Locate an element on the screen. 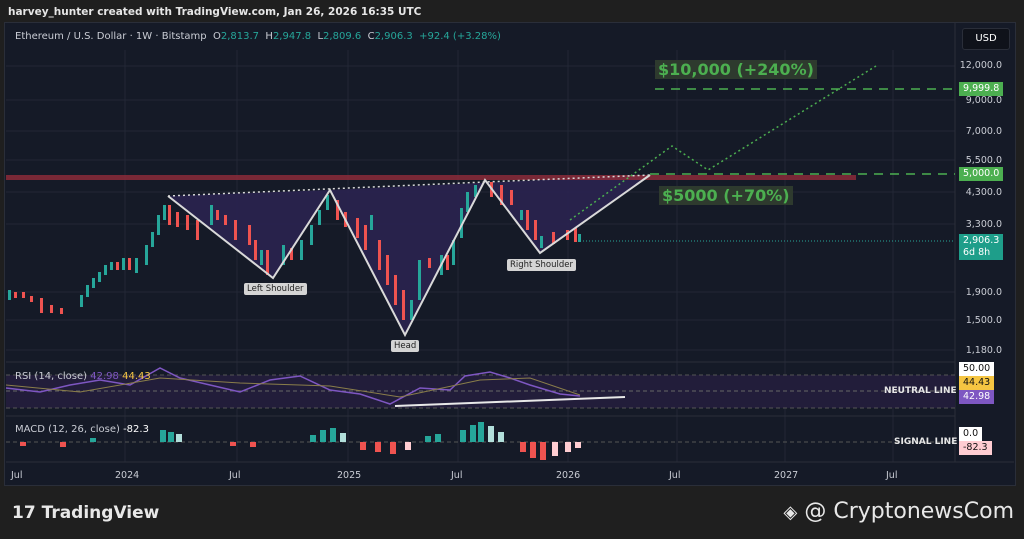 This screenshot has height=539, width=1024. price-tick: 9,000.0 is located at coordinates (983, 100).